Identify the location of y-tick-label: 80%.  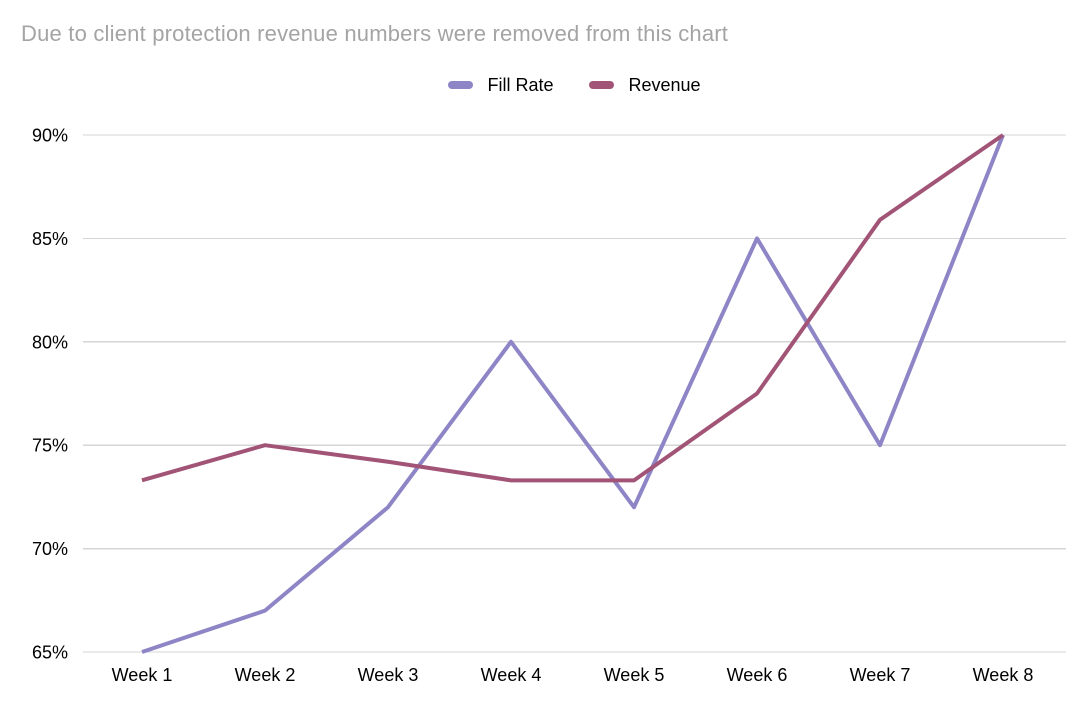
(50, 342).